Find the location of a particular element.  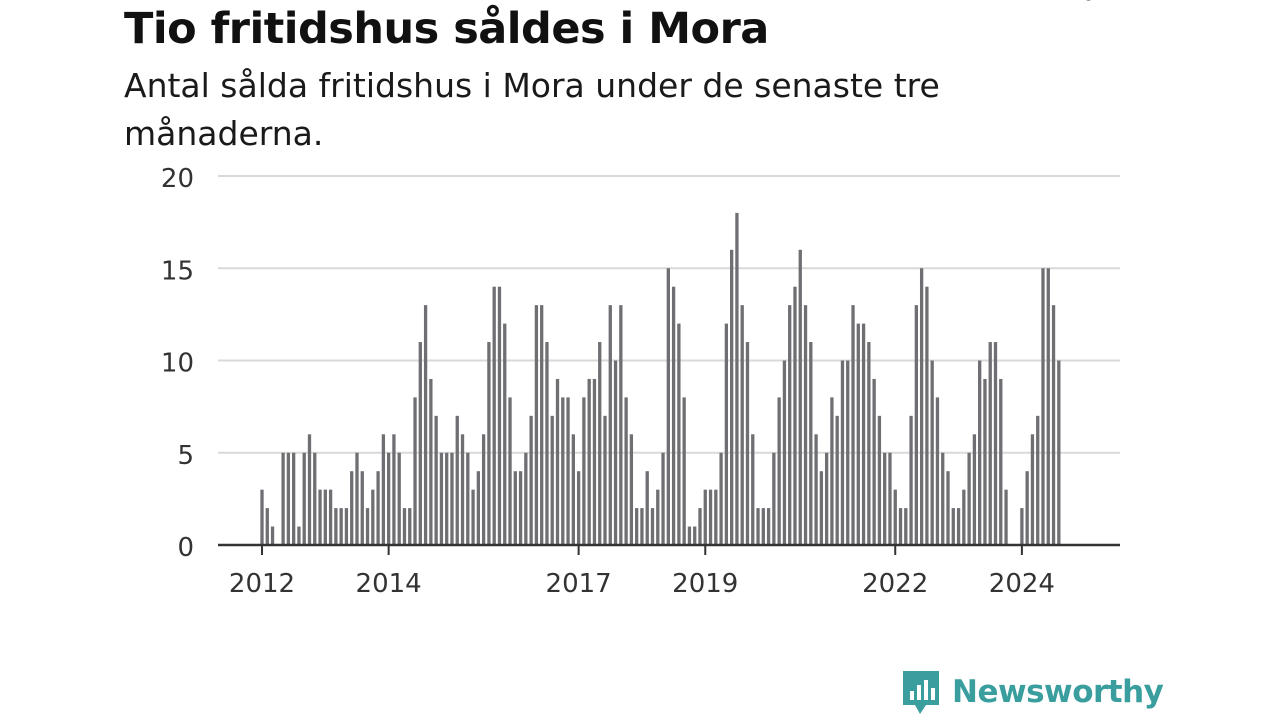

chart-speech-bubble-icon is located at coordinates (921, 692).